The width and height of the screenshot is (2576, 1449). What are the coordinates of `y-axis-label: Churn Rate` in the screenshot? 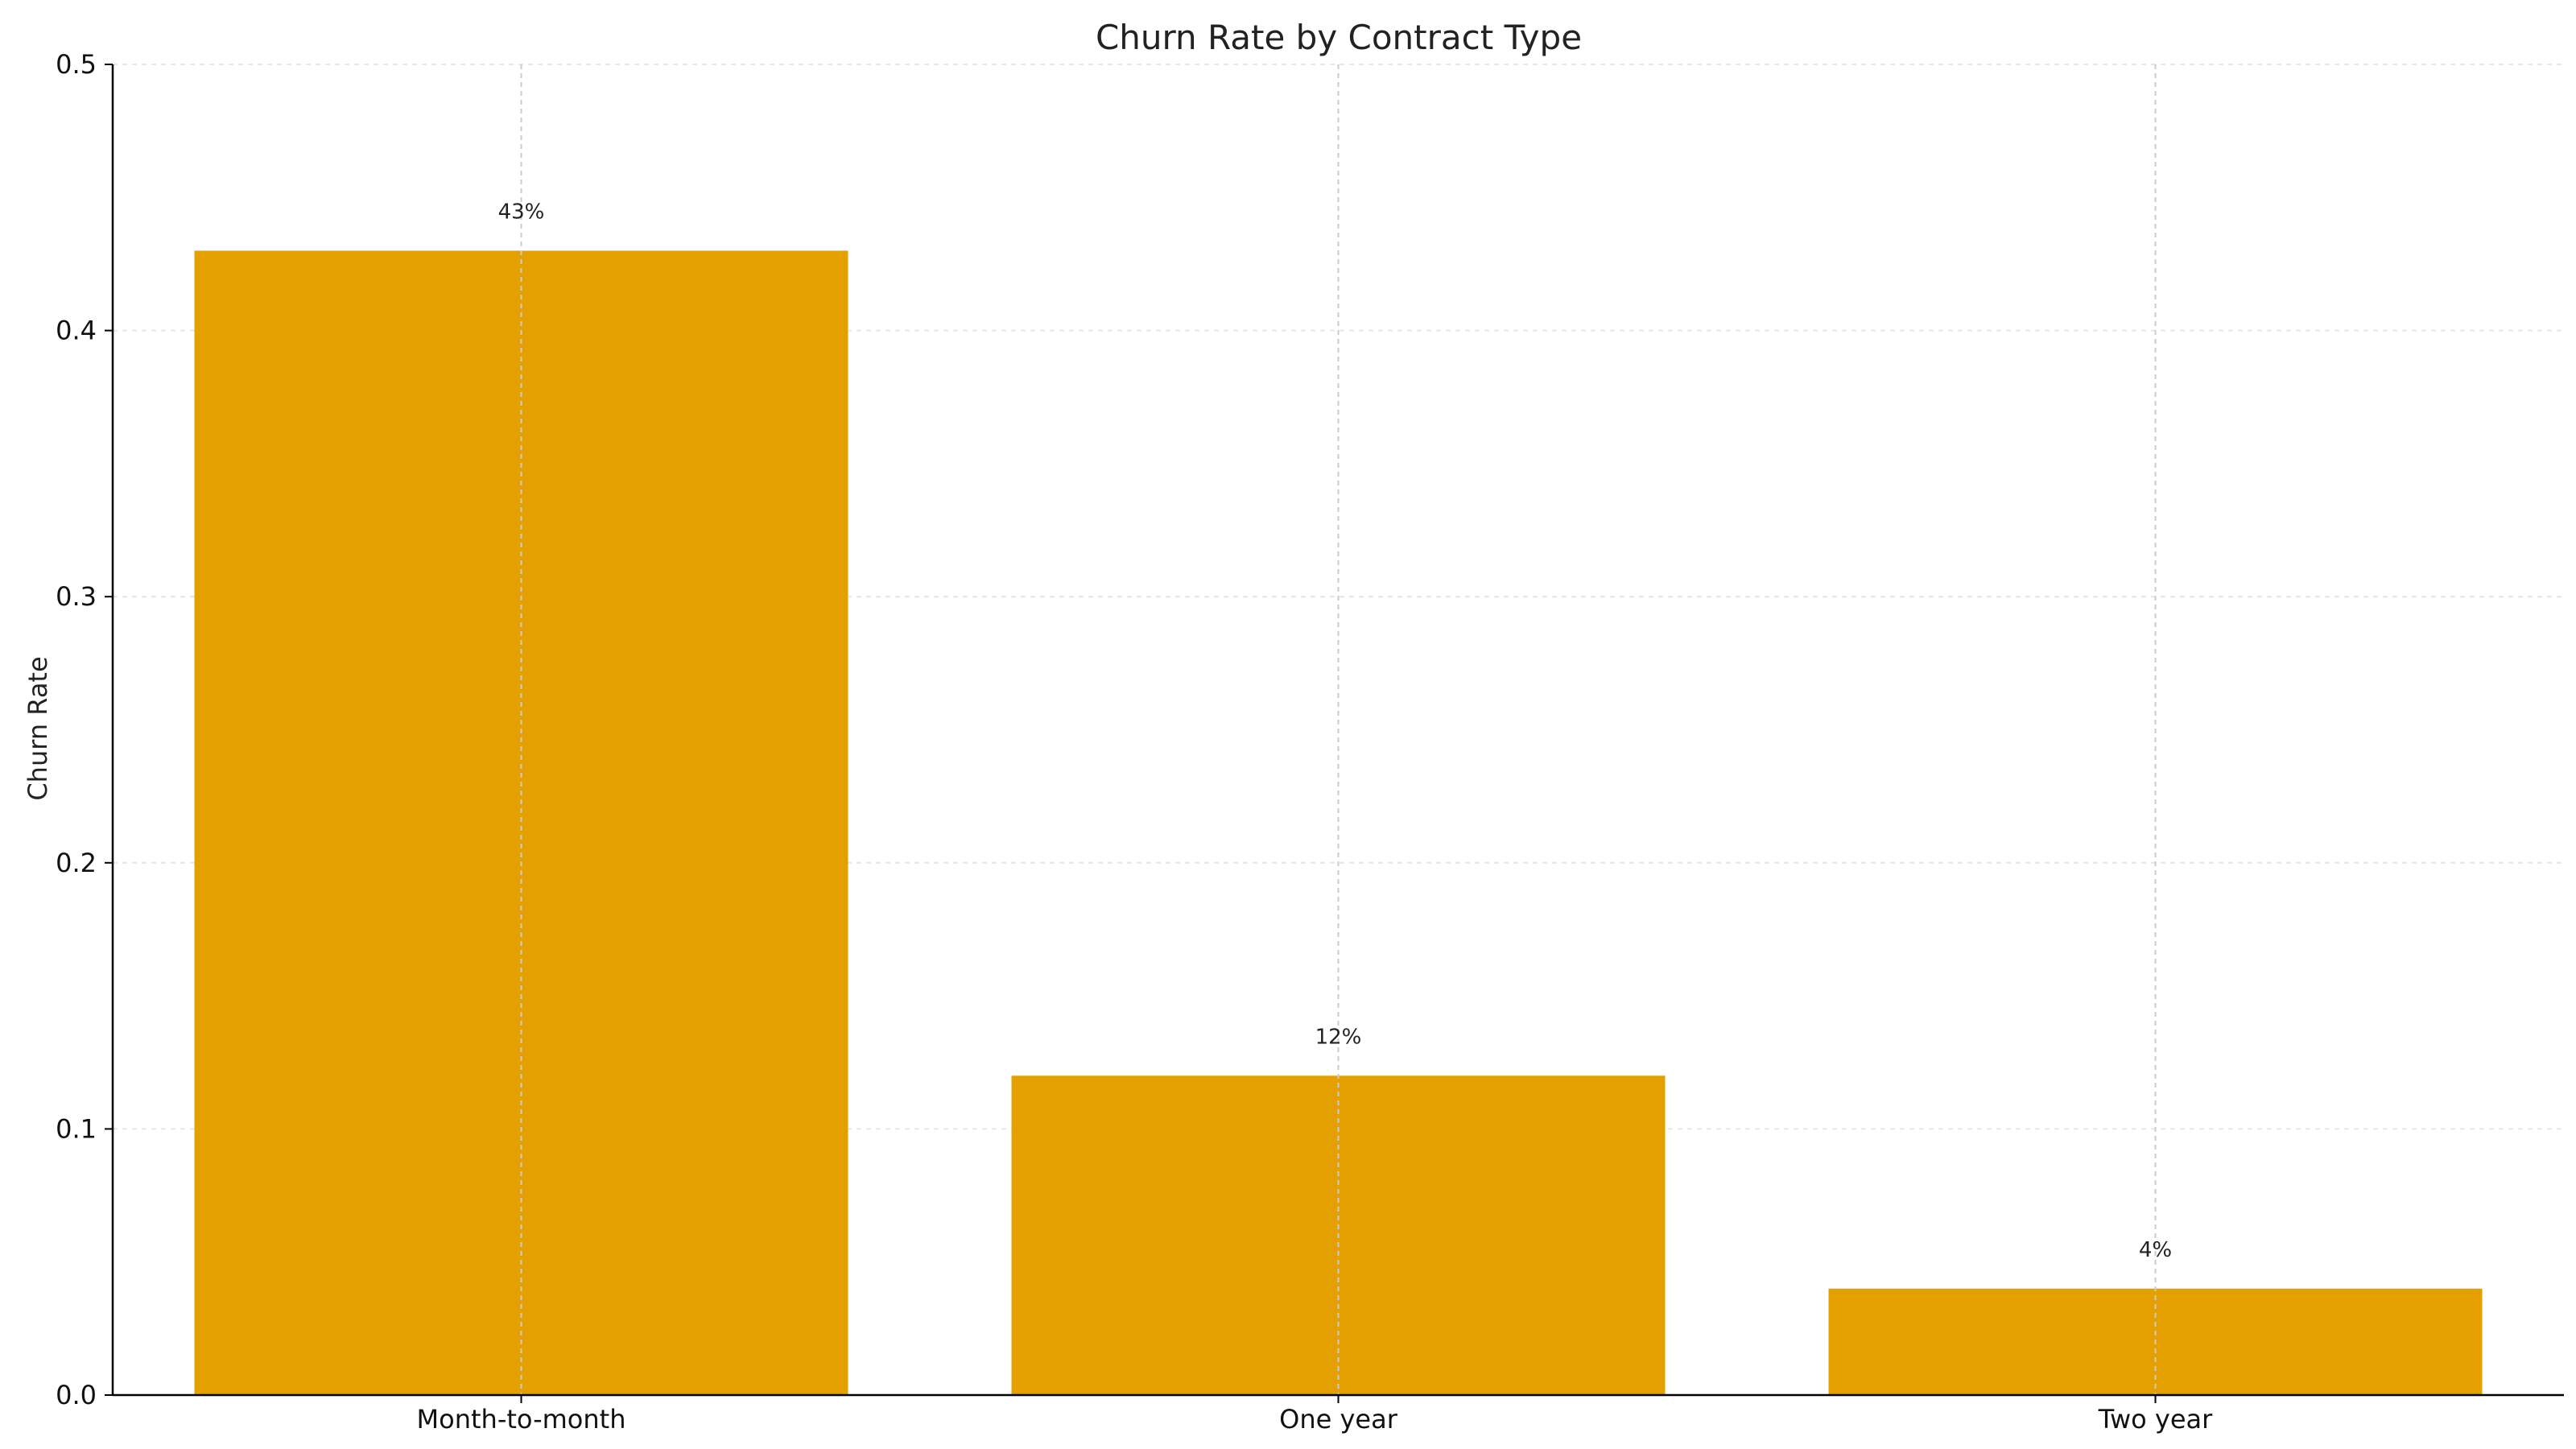 It's located at (38, 728).